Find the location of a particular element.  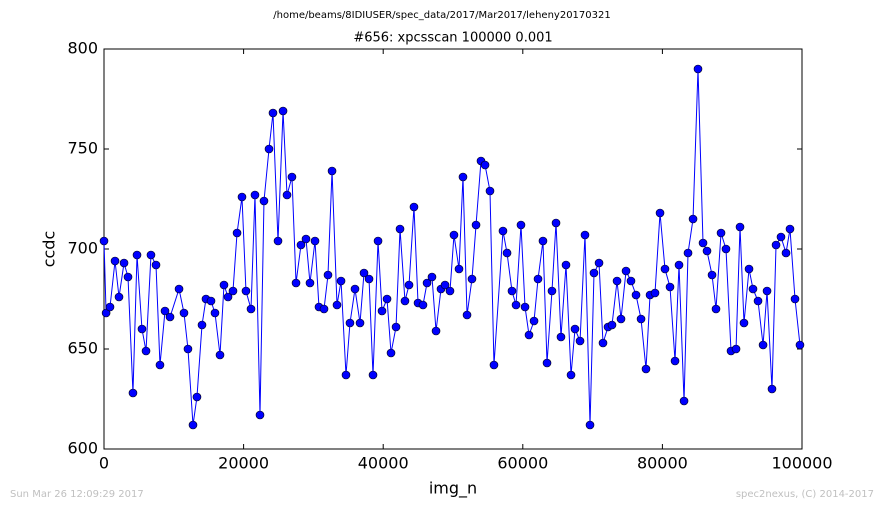

x-tick-label: 100000 is located at coordinates (801, 463).